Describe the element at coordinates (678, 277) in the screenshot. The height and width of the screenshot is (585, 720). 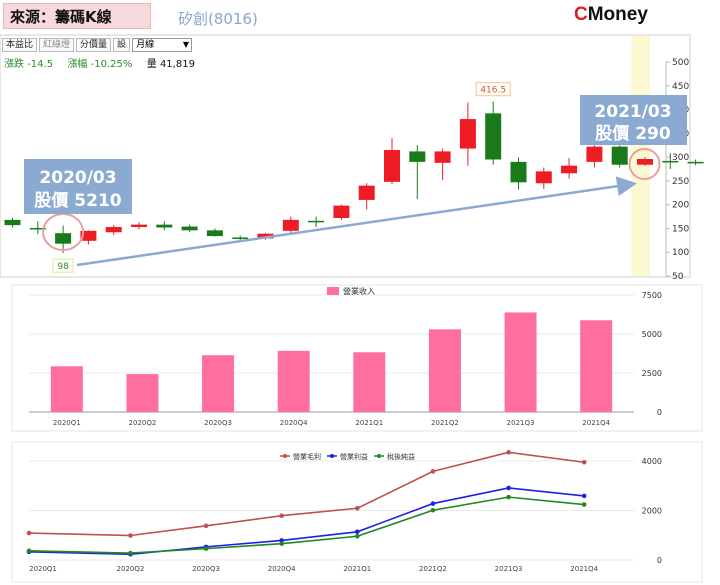
I see `kline-y-tick-label: 50` at that location.